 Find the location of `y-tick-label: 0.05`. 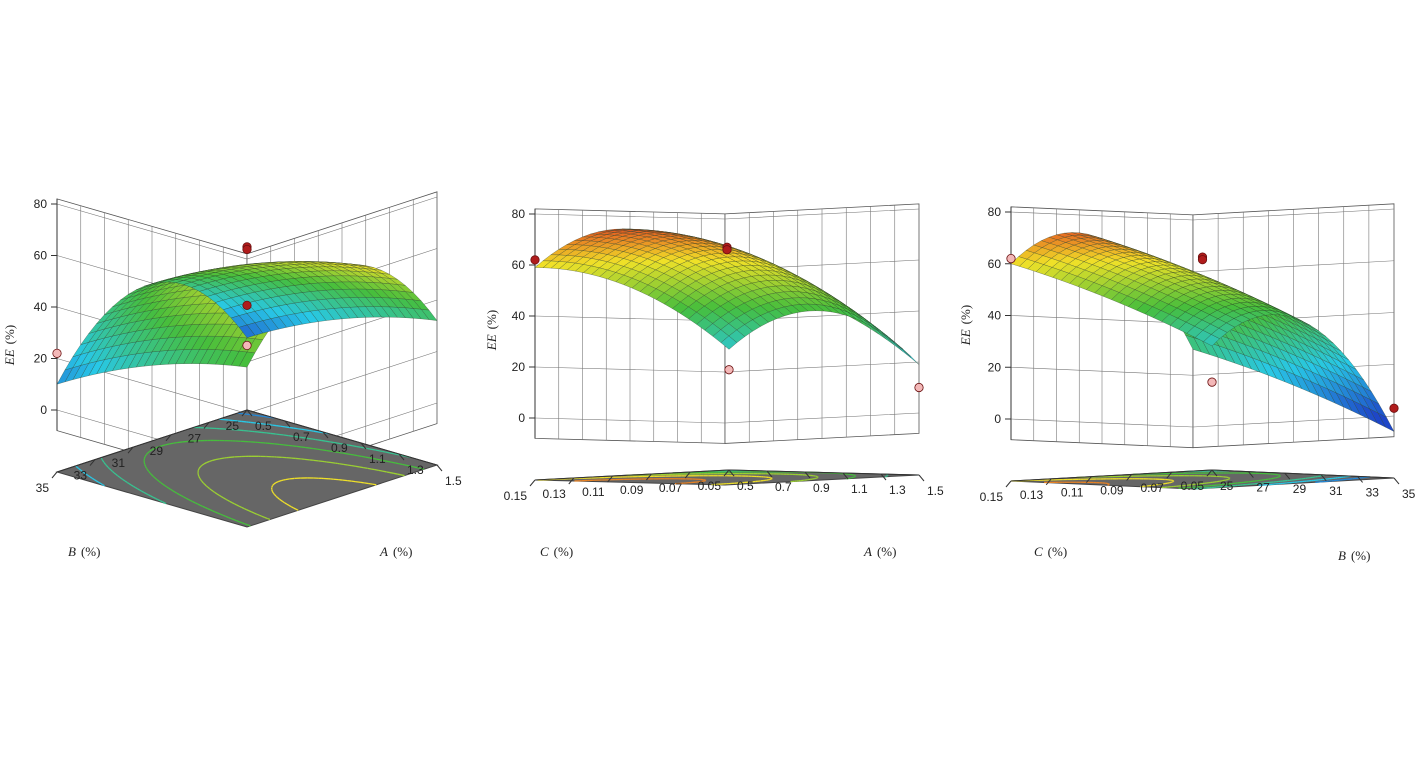

y-tick-label: 0.05 is located at coordinates (1193, 486).